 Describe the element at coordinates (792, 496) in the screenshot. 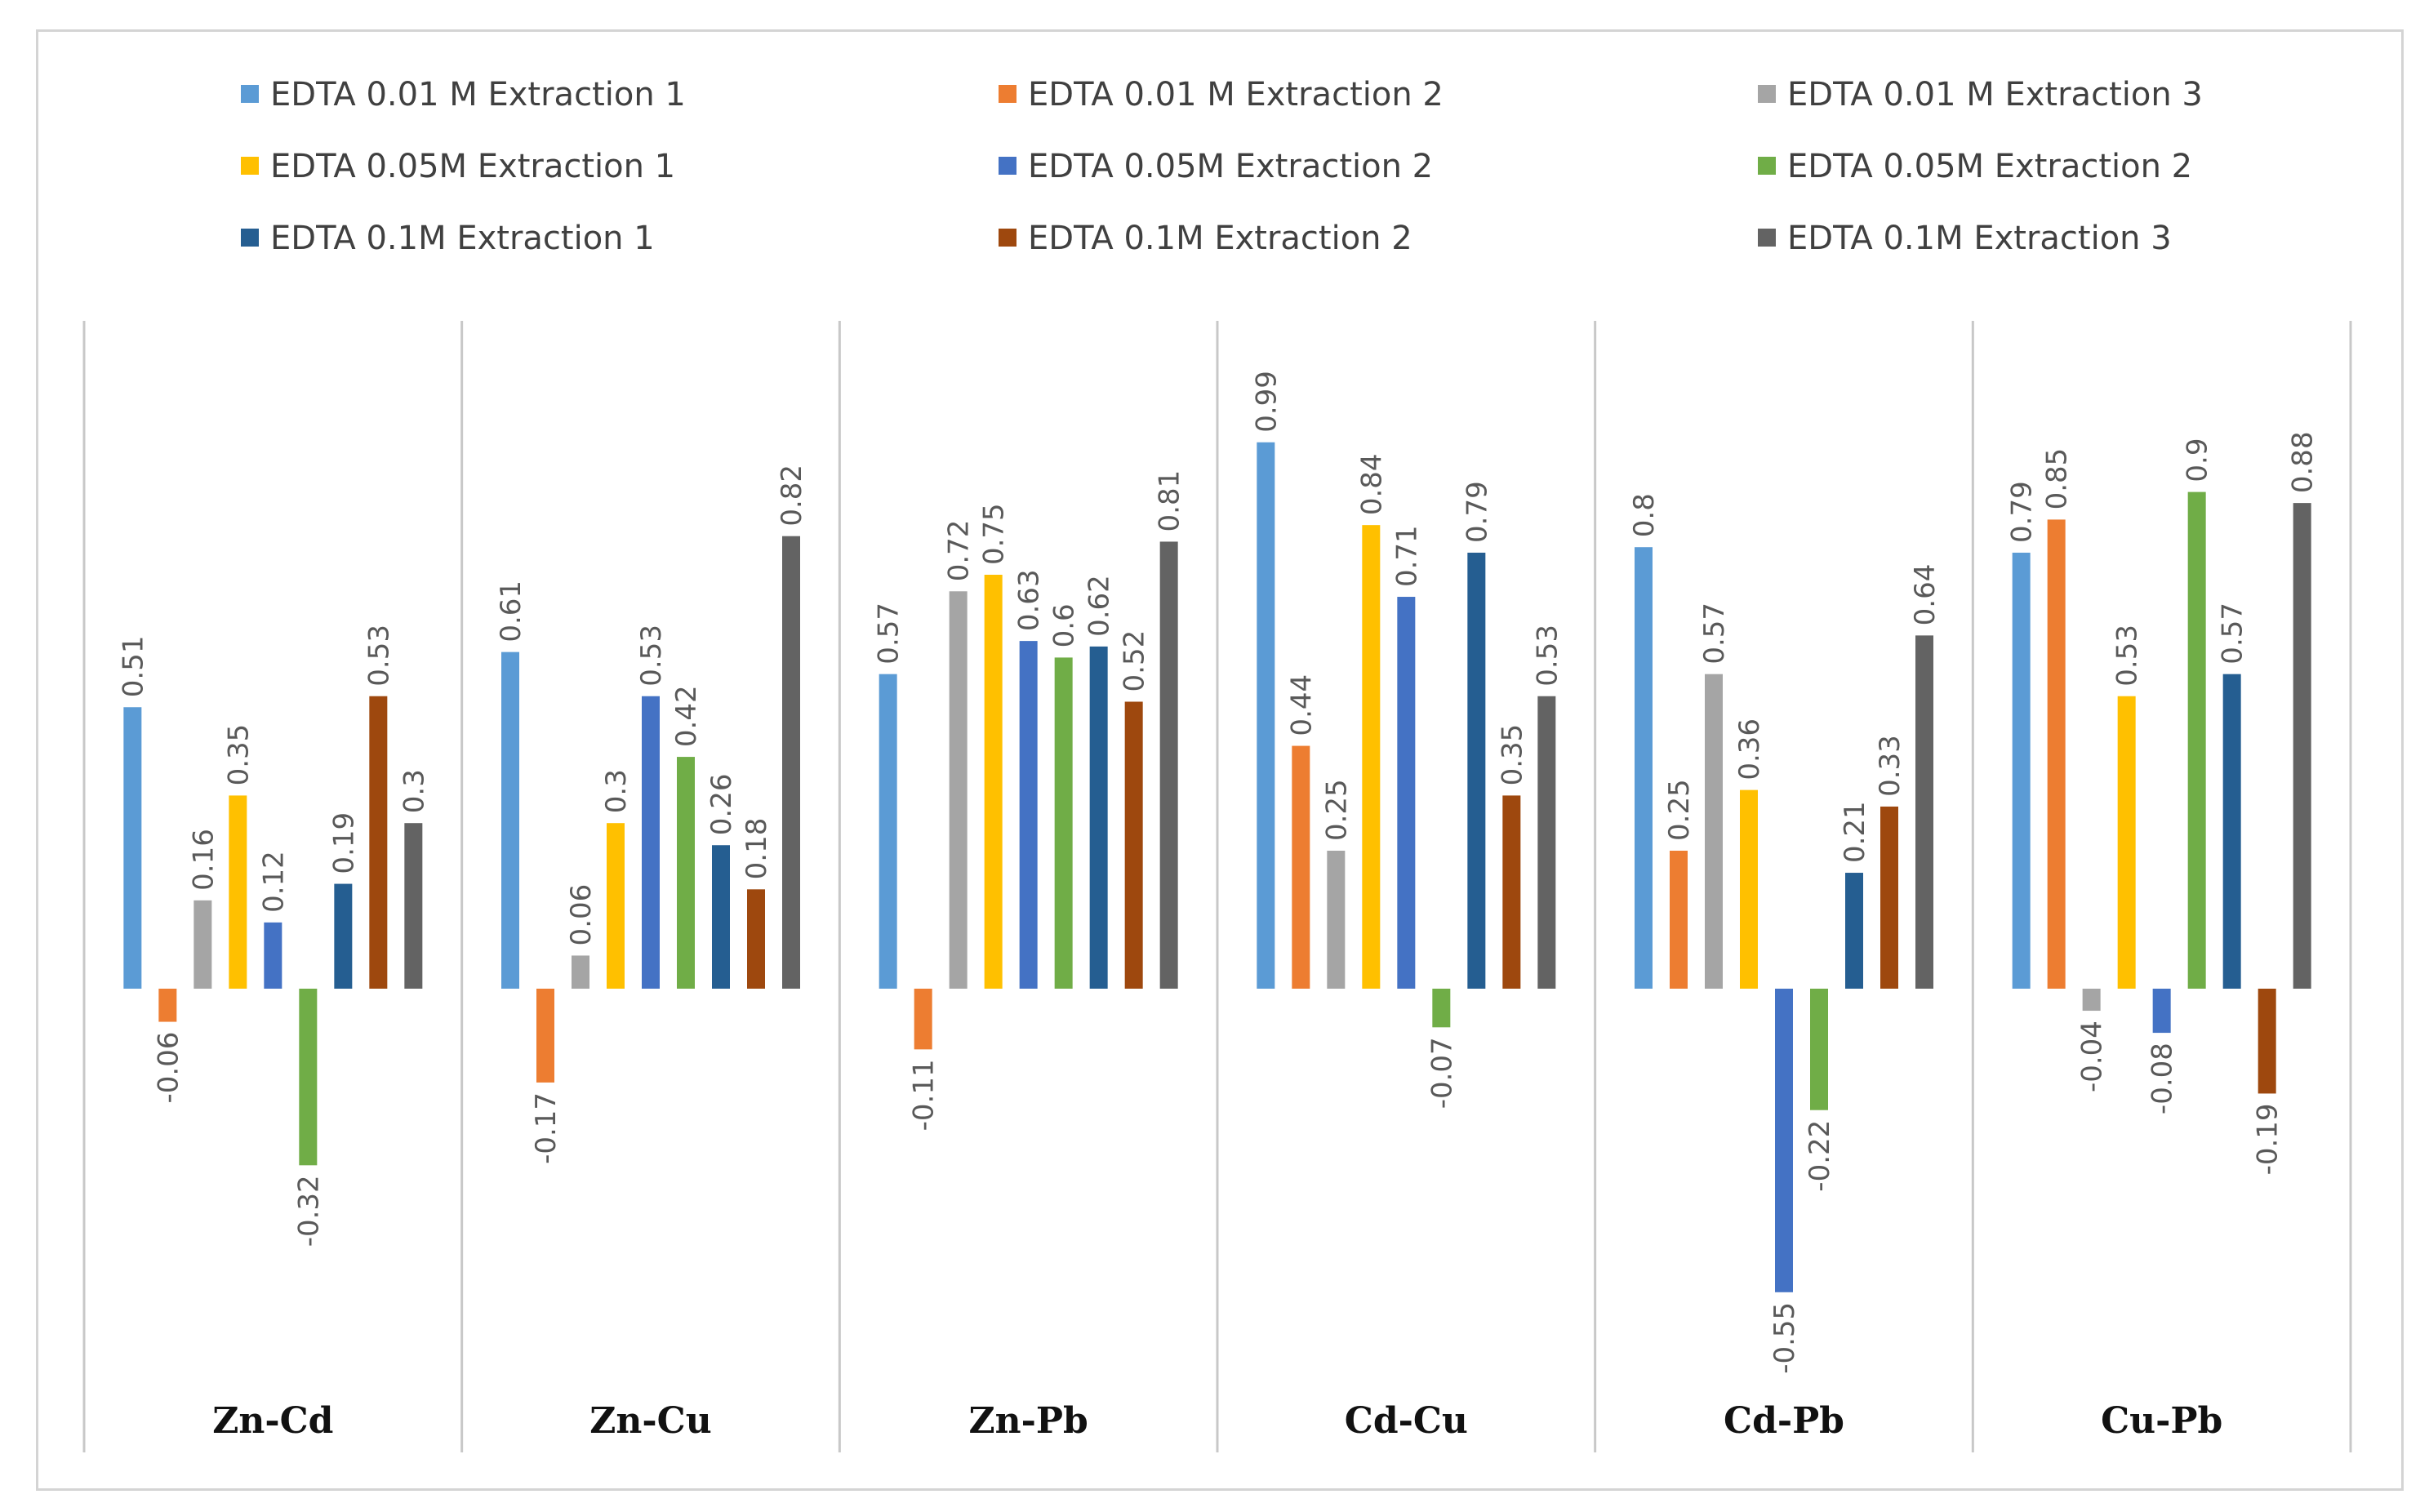

I see `data-label: 0.82` at that location.